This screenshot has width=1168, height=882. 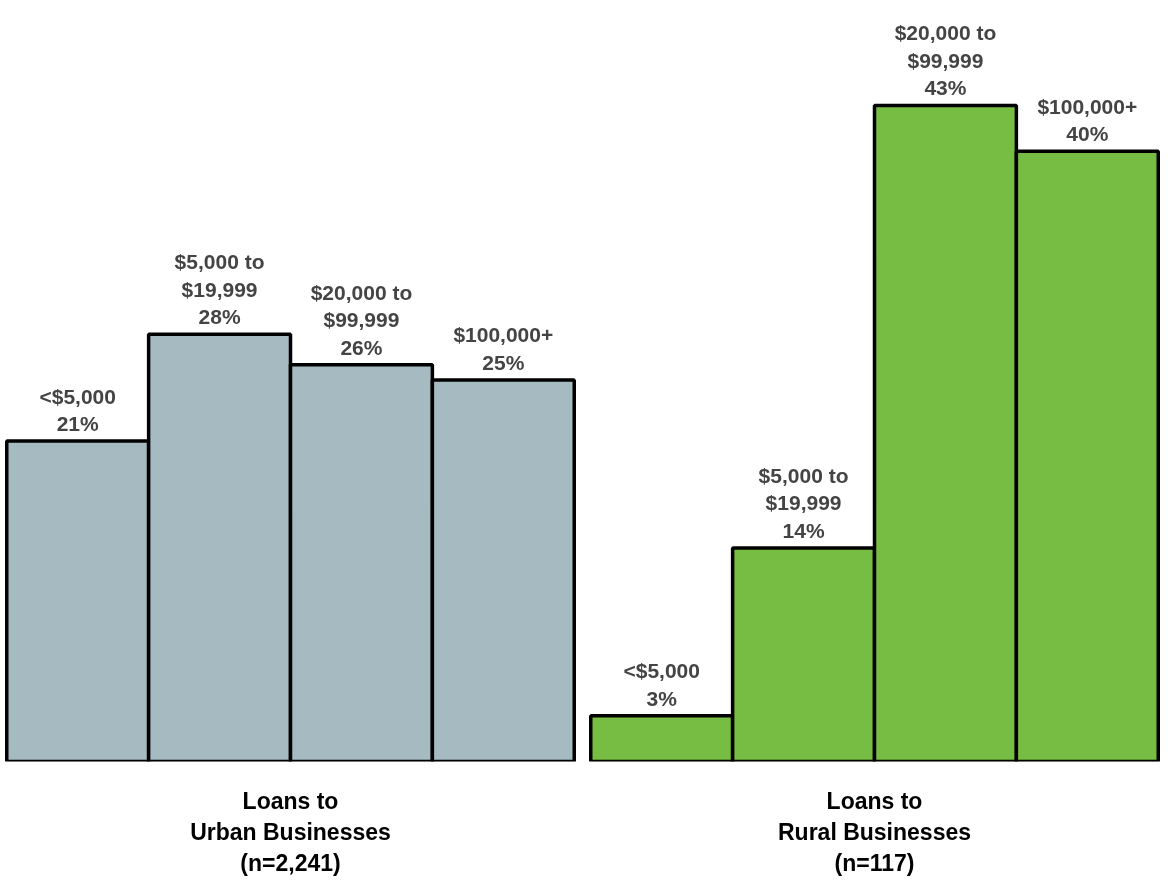 What do you see at coordinates (945, 88) in the screenshot?
I see `data-label: 43%` at bounding box center [945, 88].